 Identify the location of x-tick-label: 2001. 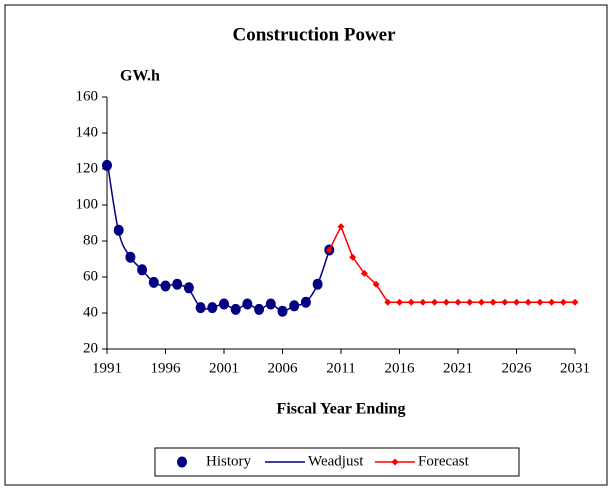
(224, 368).